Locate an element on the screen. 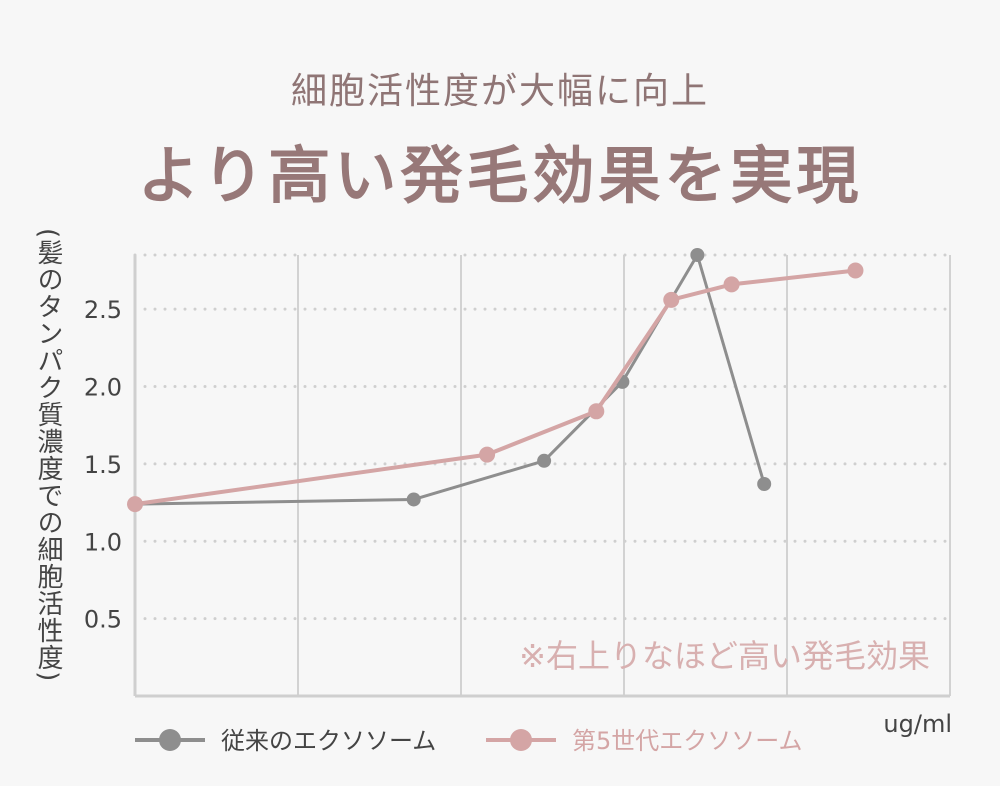 The width and height of the screenshot is (1000, 786). x-axis-label: ug/ml is located at coordinates (917, 724).